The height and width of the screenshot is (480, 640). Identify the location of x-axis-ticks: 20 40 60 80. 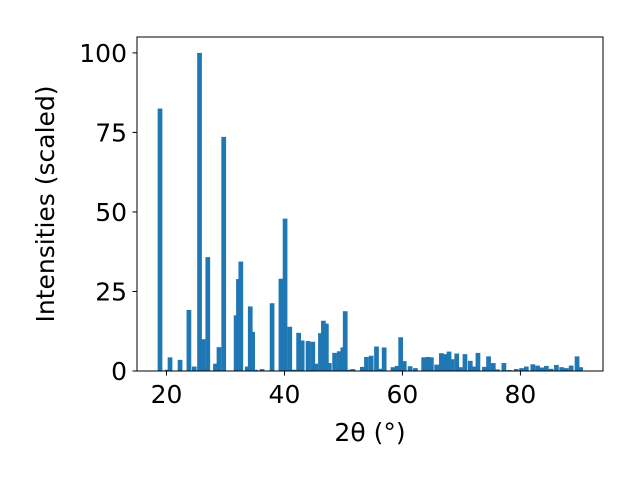
(344, 390).